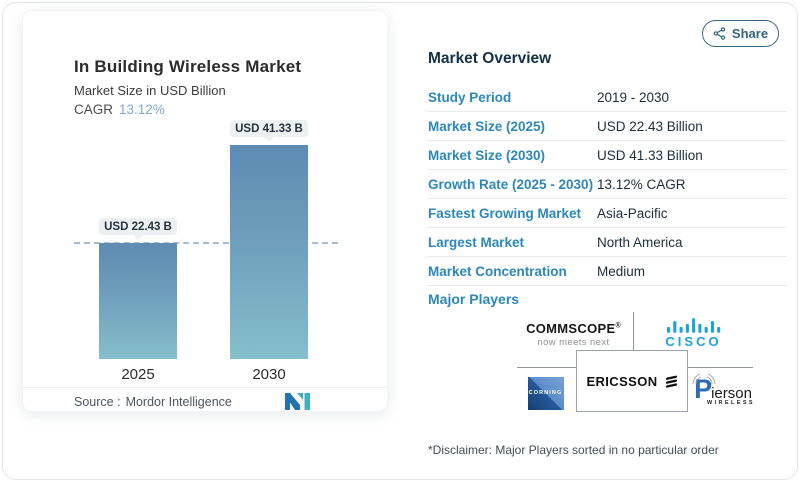 This screenshot has height=482, width=800. I want to click on source-row: Source : Mordor Intelligence, so click(153, 402).